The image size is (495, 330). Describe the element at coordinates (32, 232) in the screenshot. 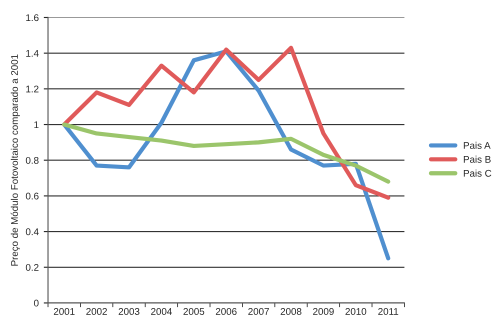

I see `y-tick-label: 0.4` at that location.